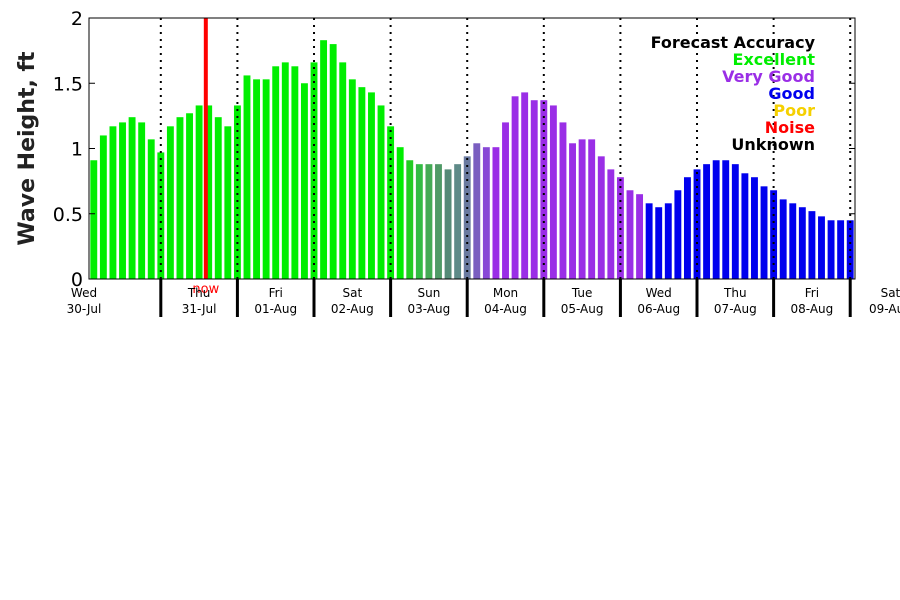  Describe the element at coordinates (27, 148) in the screenshot. I see `y-axis-label: Wave Height, ft` at that location.